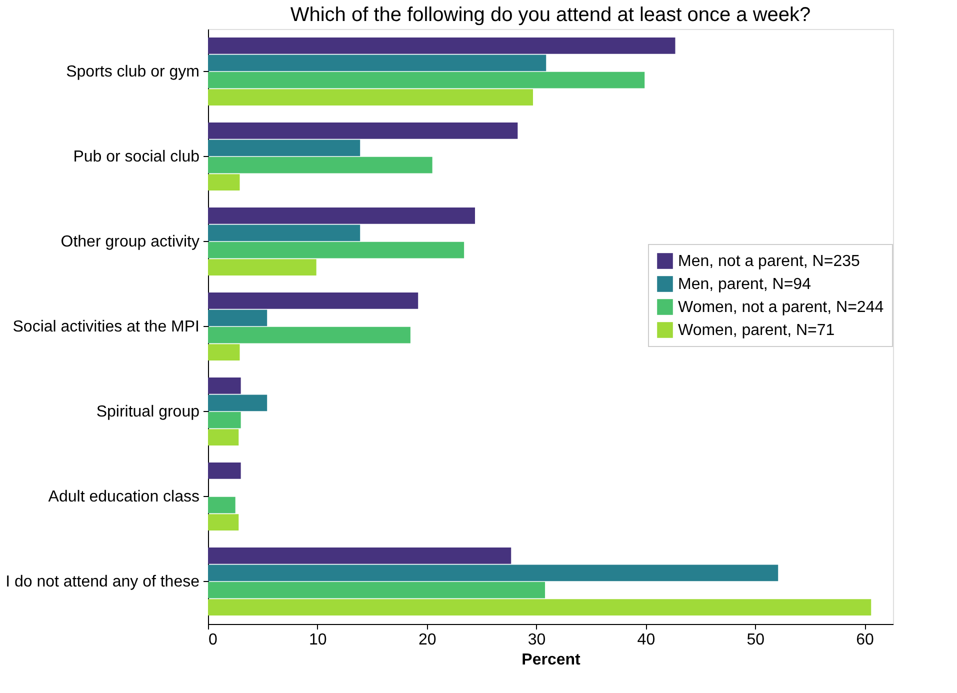  What do you see at coordinates (213, 640) in the screenshot?
I see `x-tick-label: 0` at bounding box center [213, 640].